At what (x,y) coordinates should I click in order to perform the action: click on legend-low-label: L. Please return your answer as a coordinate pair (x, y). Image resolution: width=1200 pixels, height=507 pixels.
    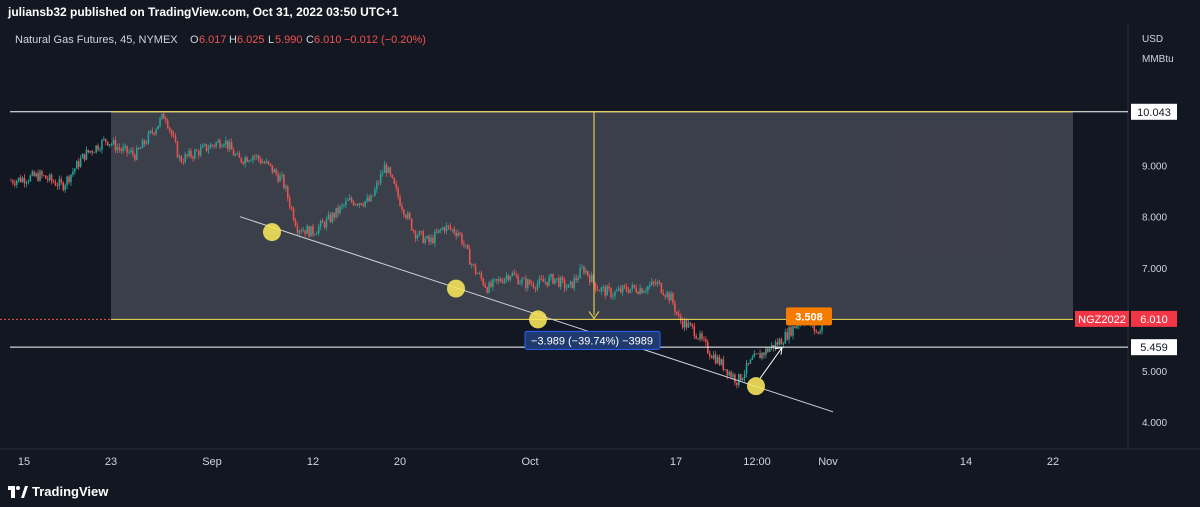
    Looking at the image, I should click on (271, 40).